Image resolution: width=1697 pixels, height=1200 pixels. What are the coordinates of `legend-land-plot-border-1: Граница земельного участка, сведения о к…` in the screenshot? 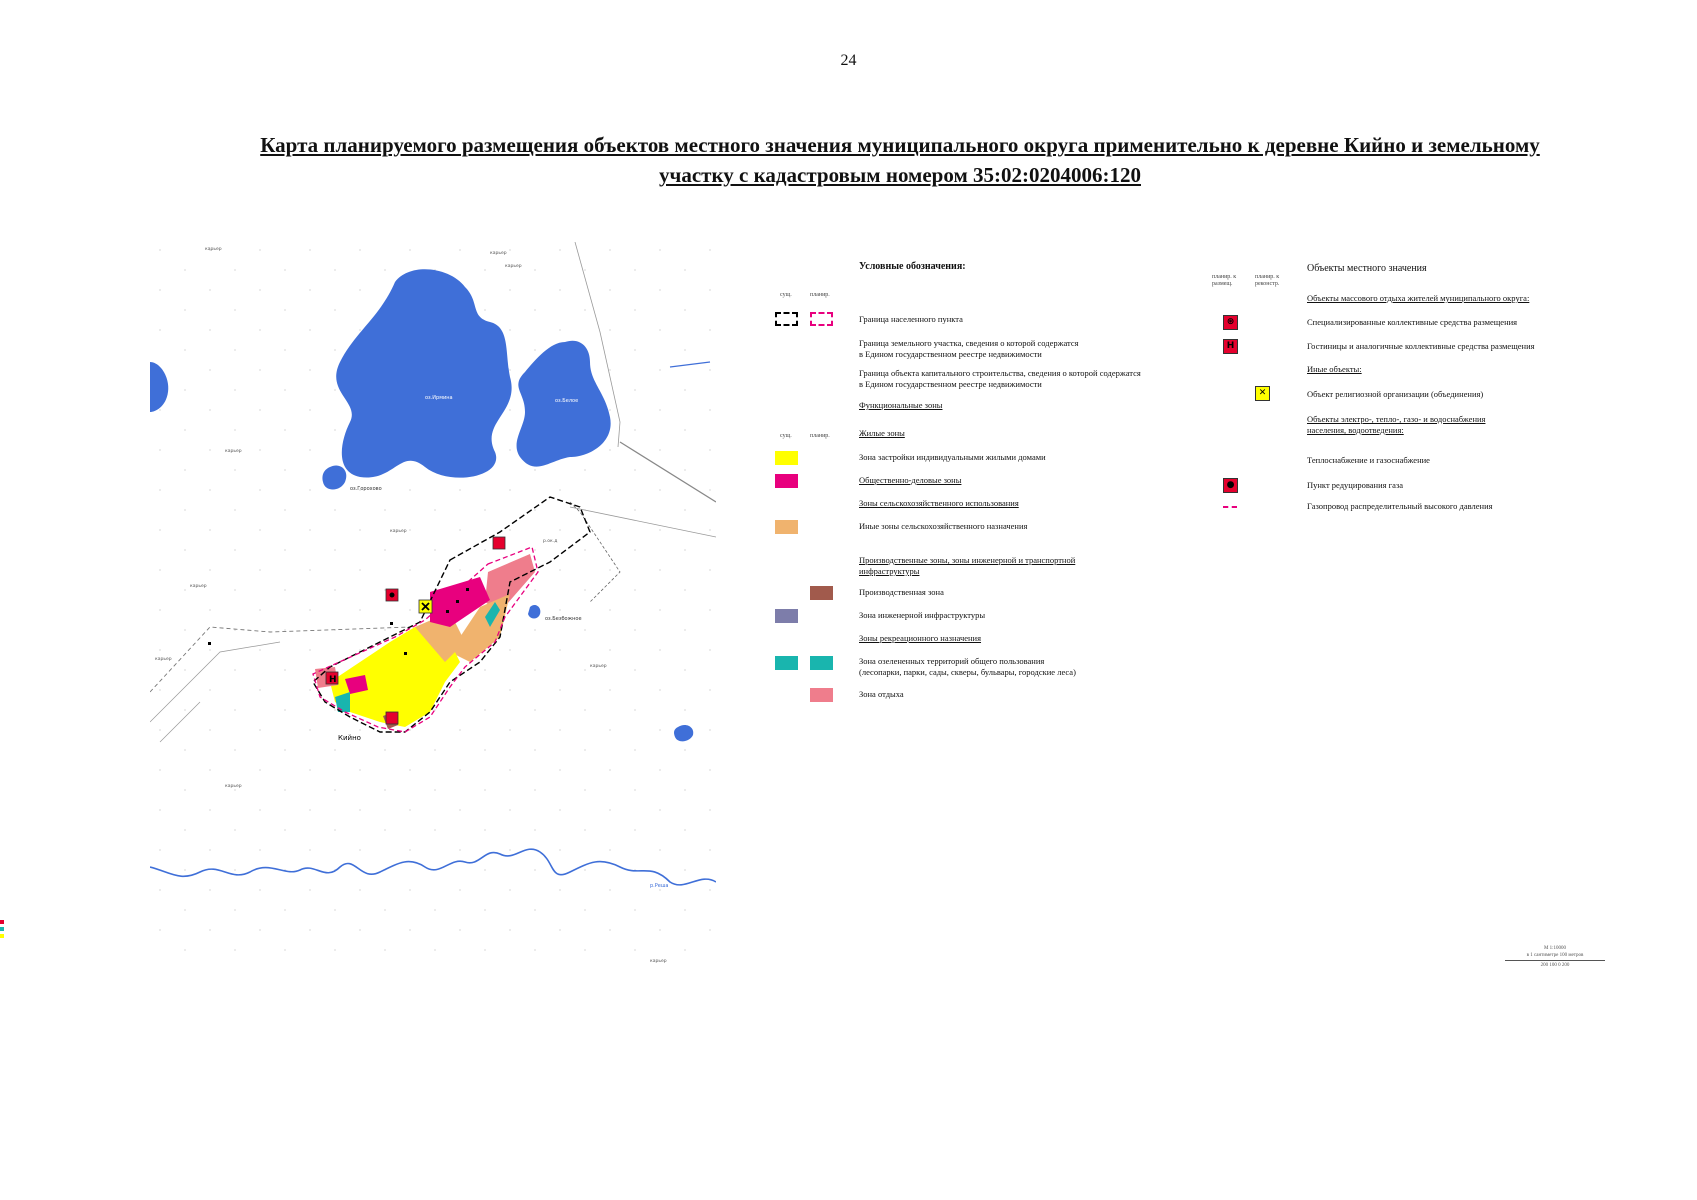 It's located at (969, 343).